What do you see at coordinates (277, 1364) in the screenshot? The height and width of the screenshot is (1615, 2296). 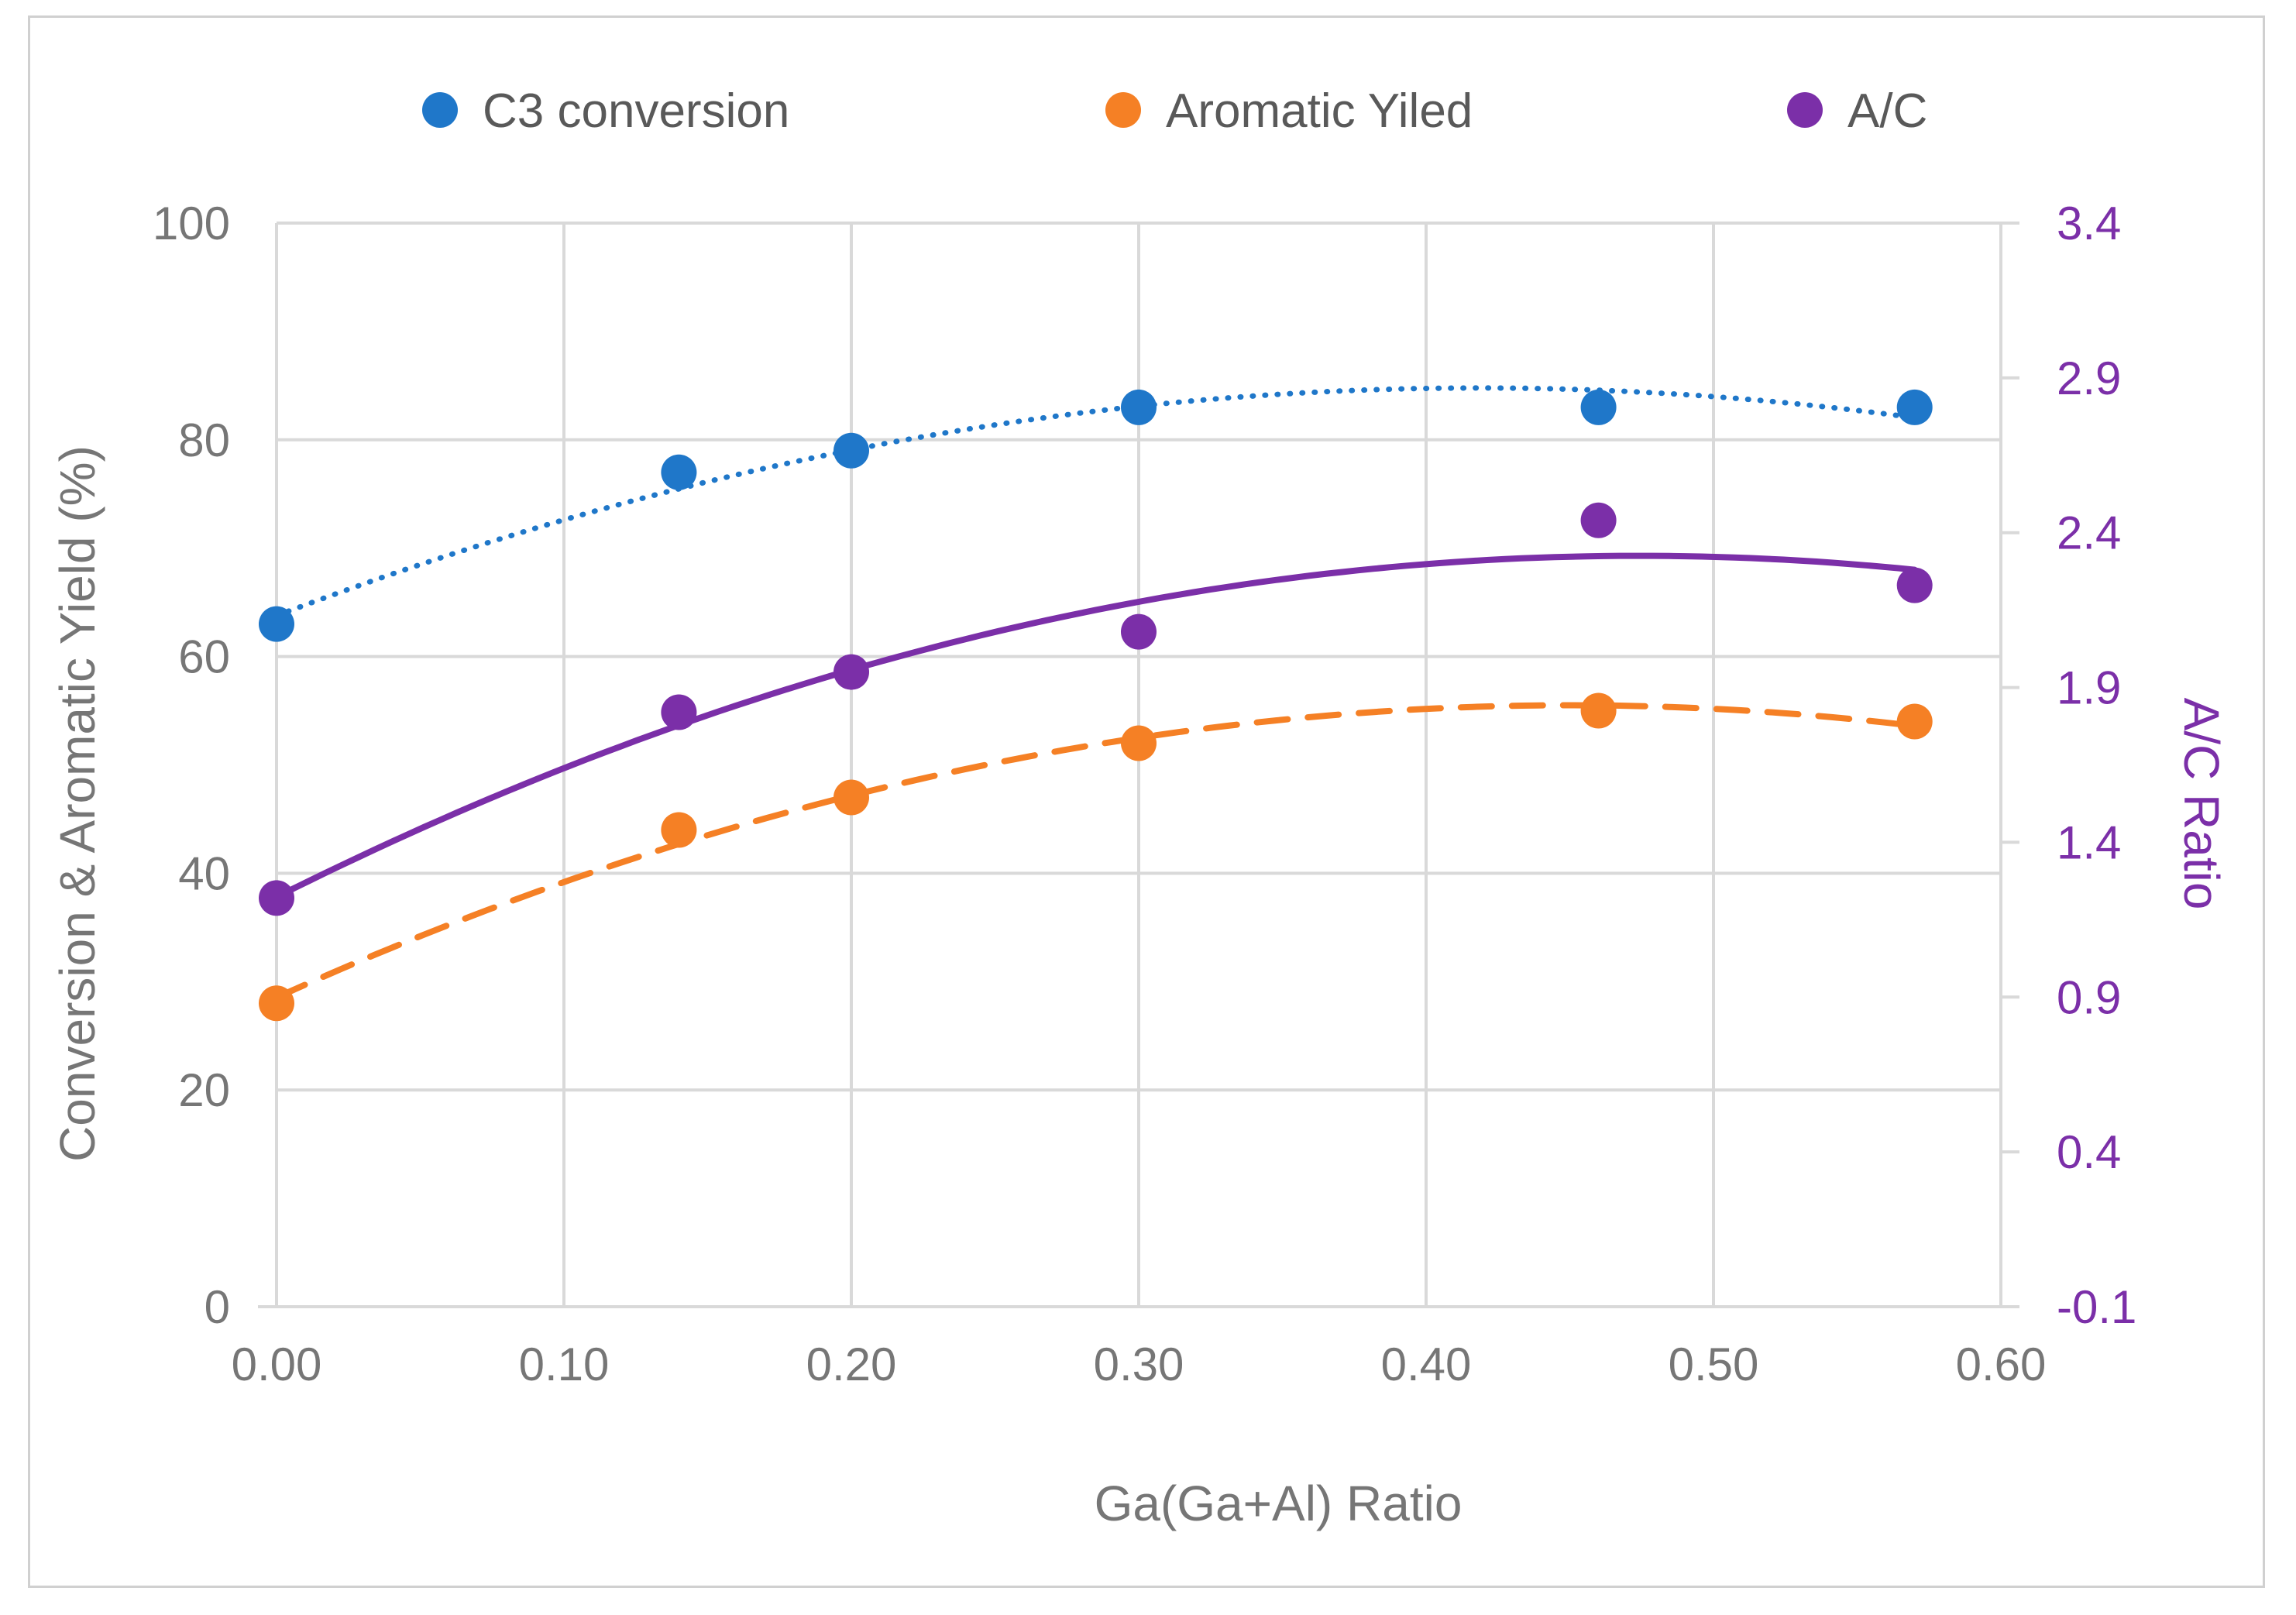 I see `x-tick-label: 0.00` at bounding box center [277, 1364].